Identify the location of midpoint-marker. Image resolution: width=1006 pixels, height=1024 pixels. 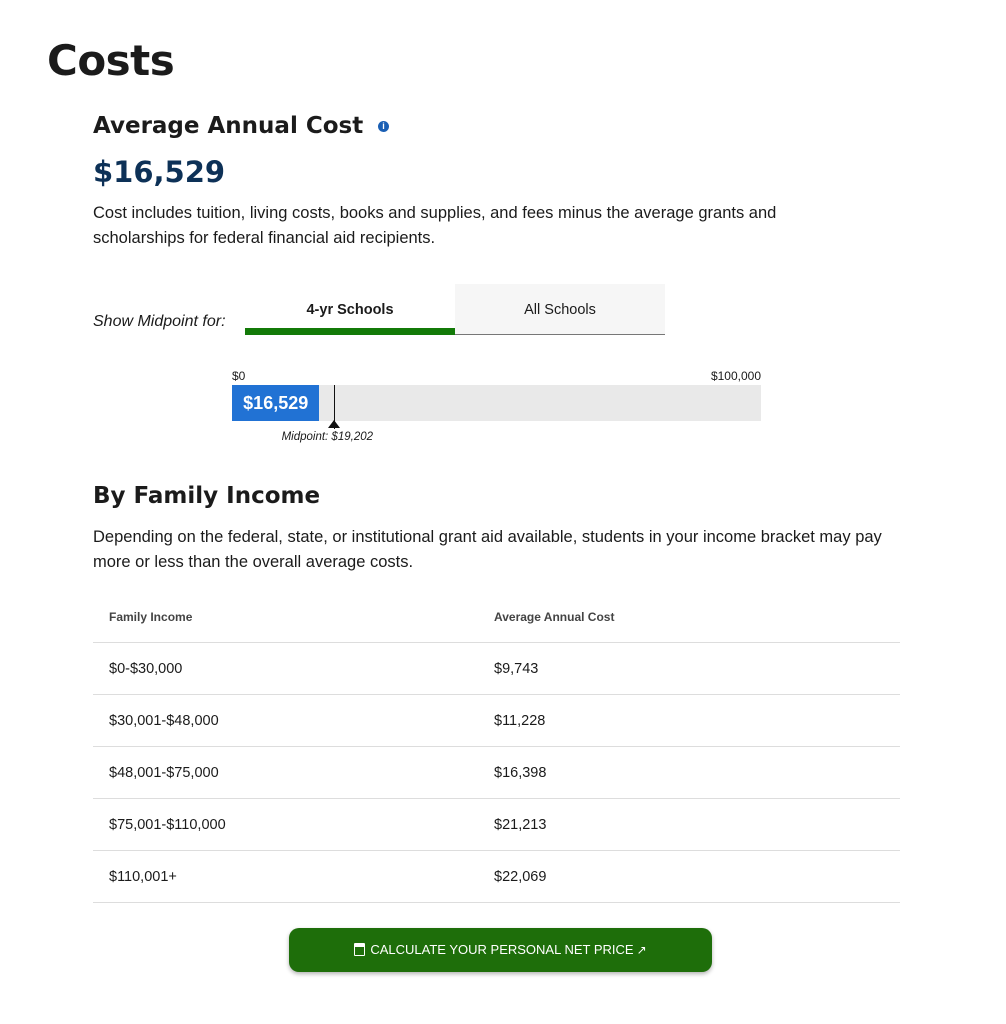
(334, 407).